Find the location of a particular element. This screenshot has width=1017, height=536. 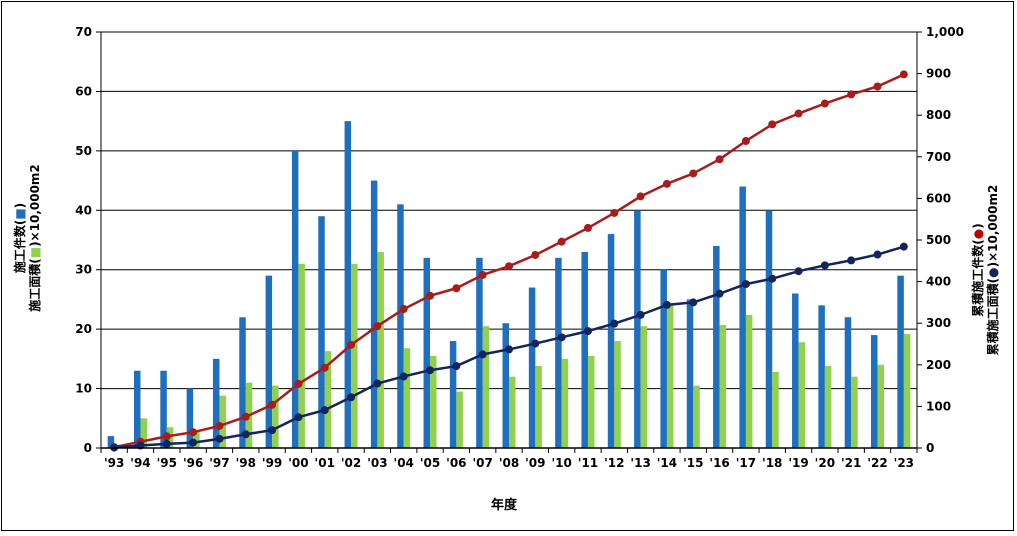

x-tick-label: '00 is located at coordinates (298, 463).